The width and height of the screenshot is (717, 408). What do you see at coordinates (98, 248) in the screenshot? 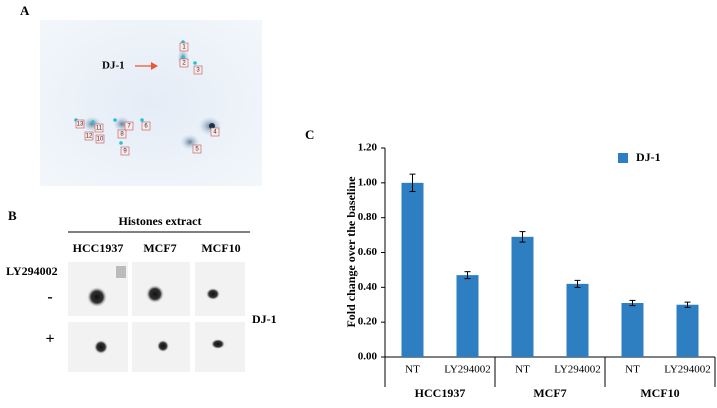
I see `cell-line: HCC1937` at bounding box center [98, 248].